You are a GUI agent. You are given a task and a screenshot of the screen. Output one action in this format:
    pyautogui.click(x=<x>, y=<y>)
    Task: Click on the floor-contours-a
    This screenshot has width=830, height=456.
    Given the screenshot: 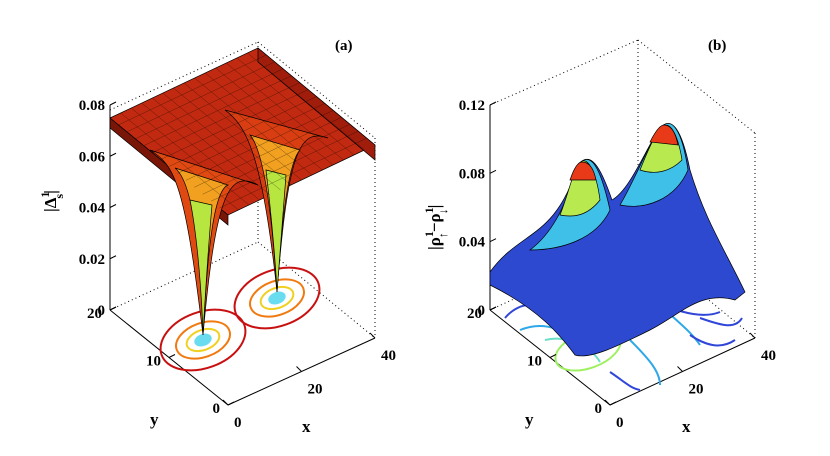 What is the action you would take?
    pyautogui.click(x=240, y=319)
    